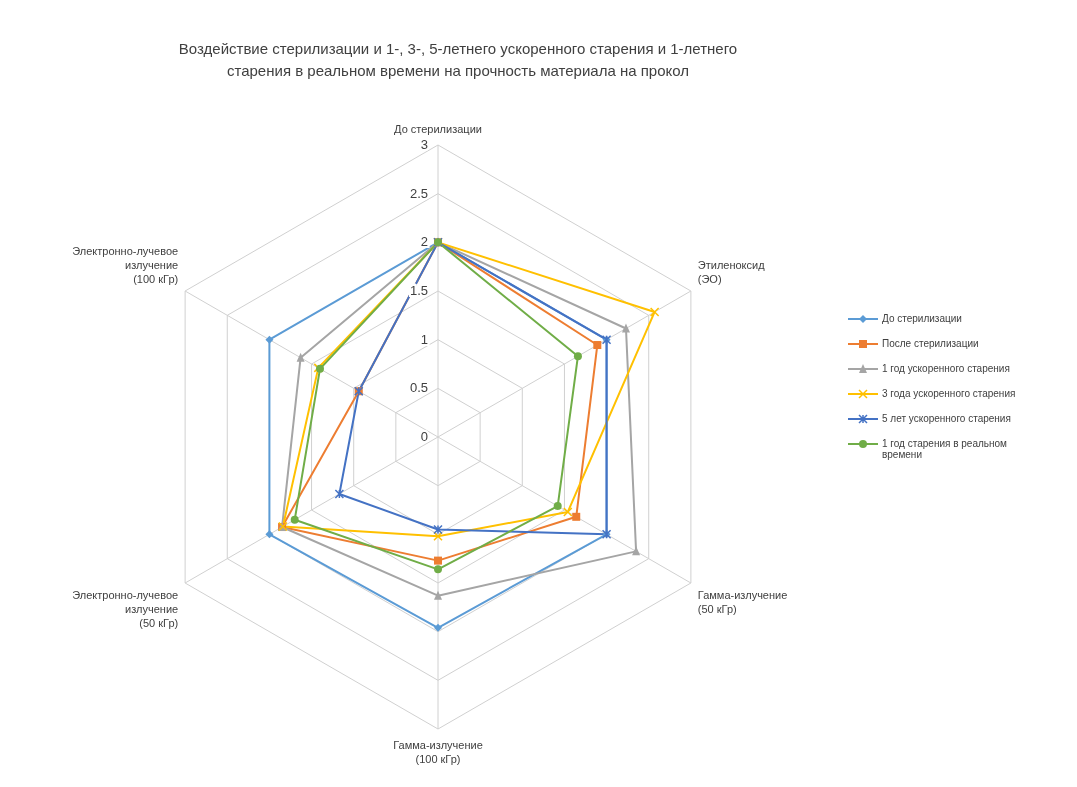 The height and width of the screenshot is (787, 1077). I want to click on y-tick-label: 2, so click(424, 242).